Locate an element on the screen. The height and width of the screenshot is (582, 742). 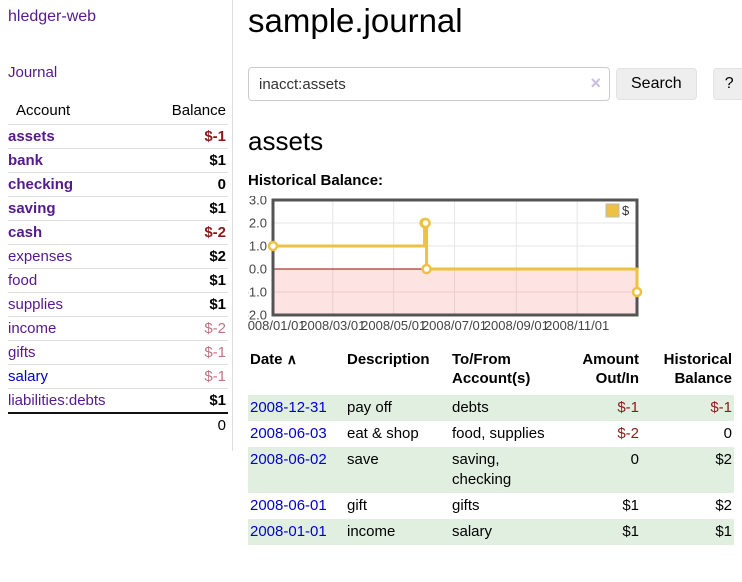
account-link-salary: salary is located at coordinates (28, 376).